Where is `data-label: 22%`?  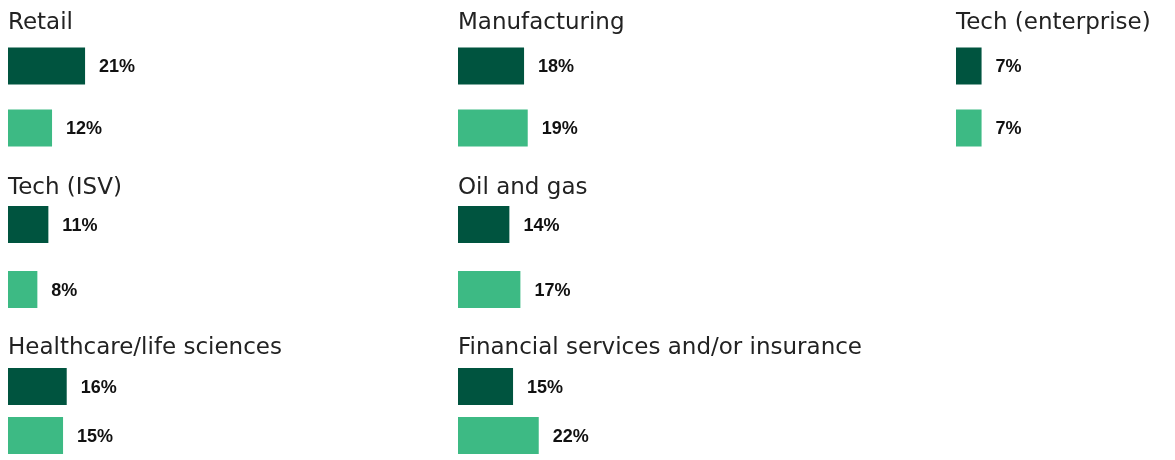 data-label: 22% is located at coordinates (570, 435).